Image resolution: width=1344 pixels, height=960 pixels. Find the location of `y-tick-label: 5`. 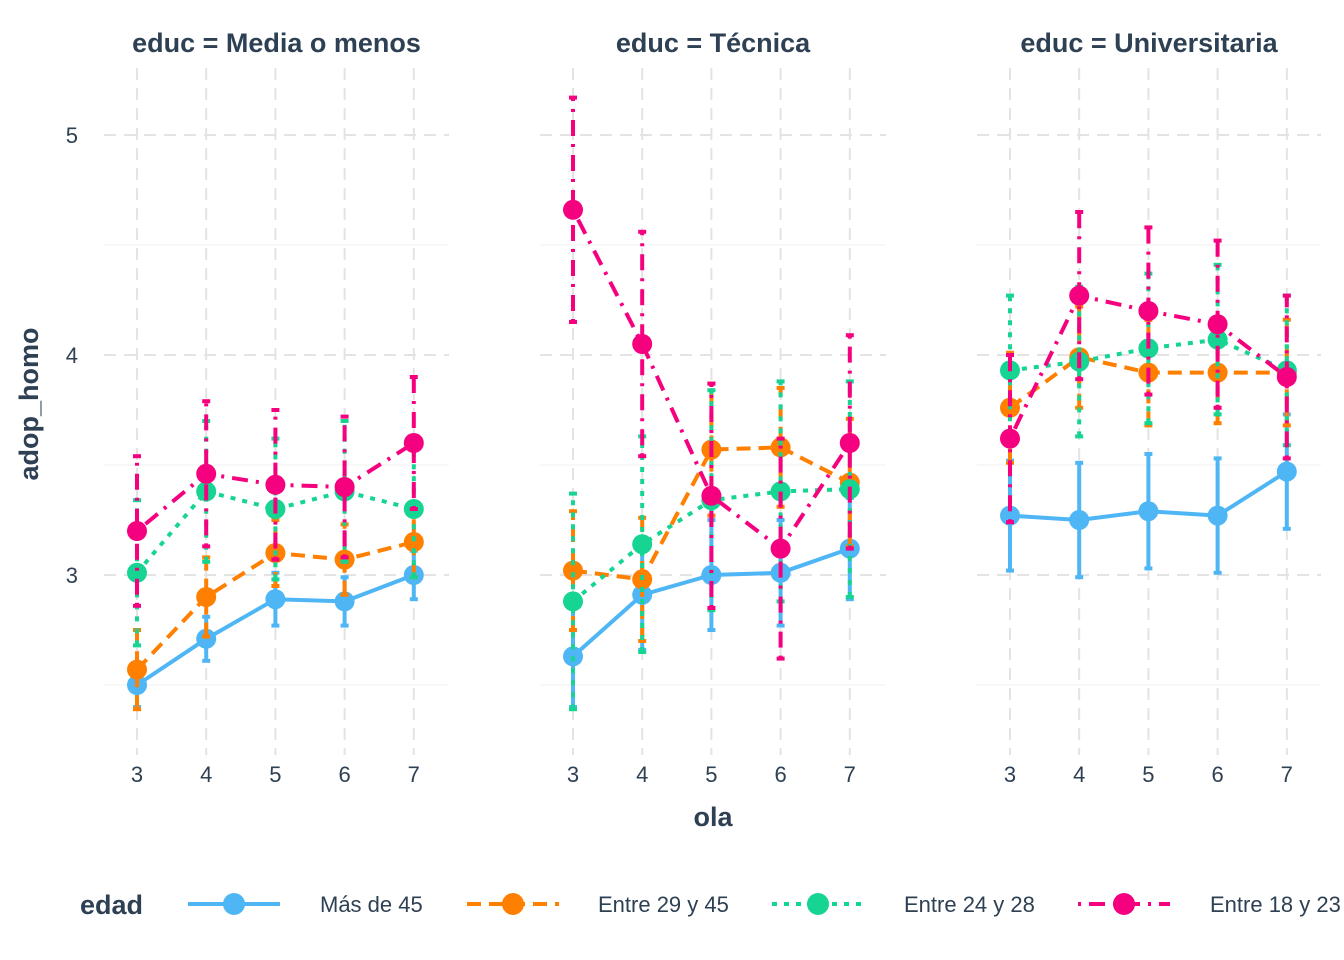

y-tick-label: 5 is located at coordinates (72, 135).